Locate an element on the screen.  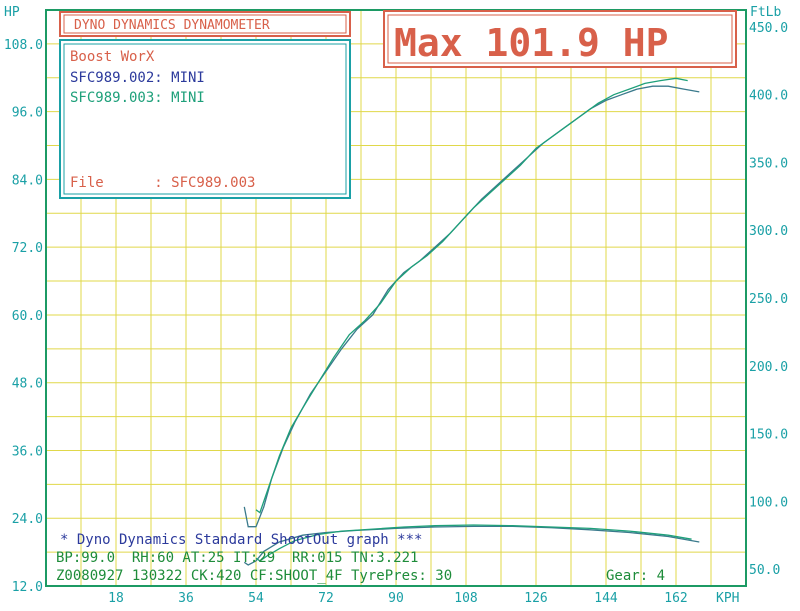
x-tick-label: 126 is located at coordinates (535, 598).